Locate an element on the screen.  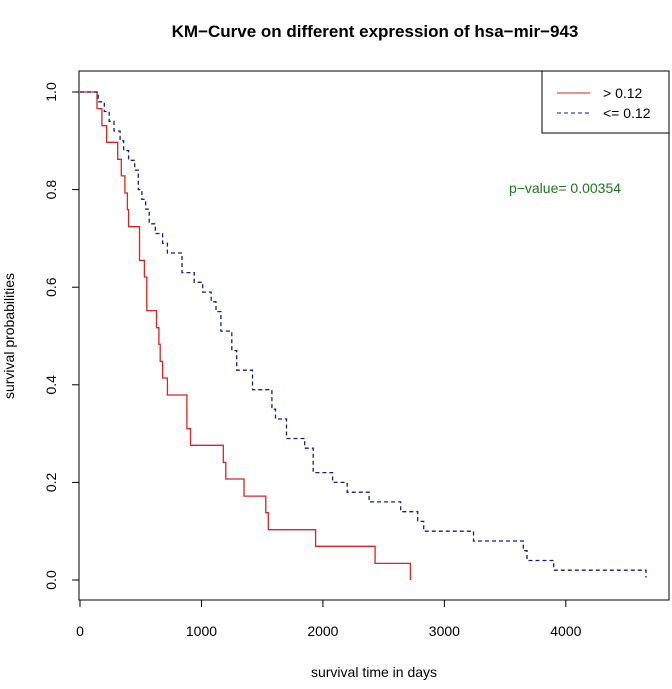
y-axis-label: survival probabilities is located at coordinates (9, 336).